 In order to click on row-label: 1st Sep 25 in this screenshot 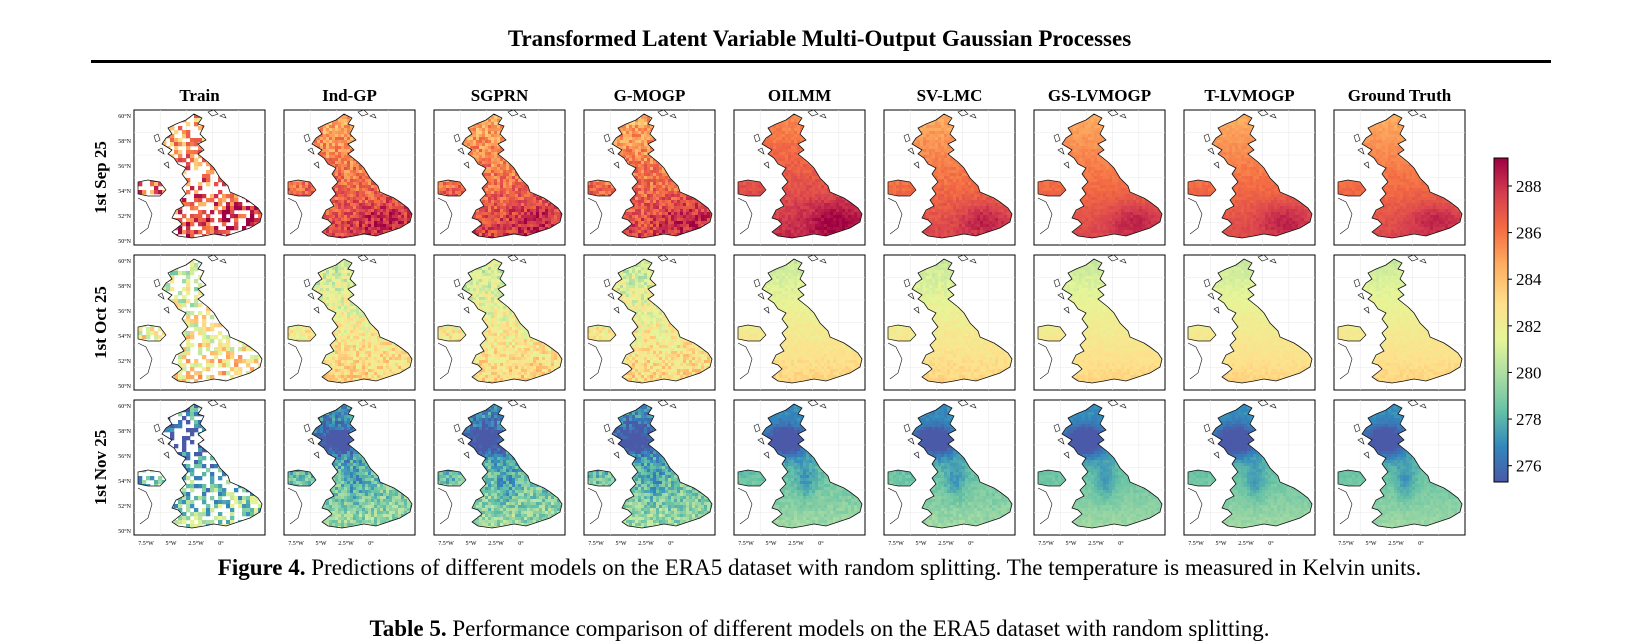, I will do `click(100, 177)`.